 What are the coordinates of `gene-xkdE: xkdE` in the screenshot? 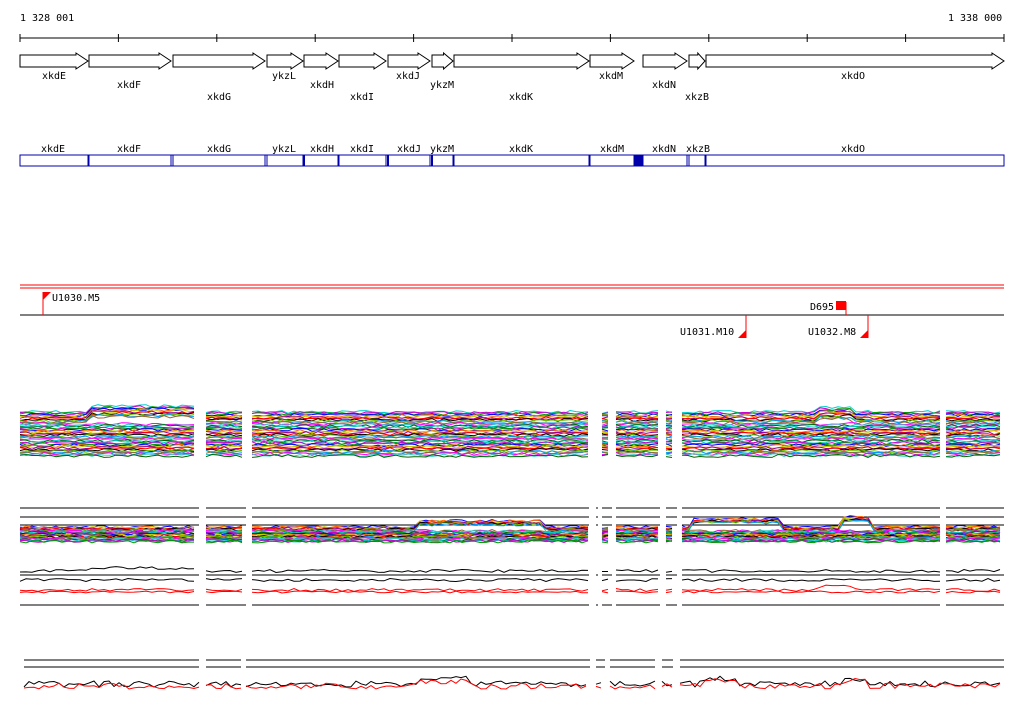 It's located at (54, 67).